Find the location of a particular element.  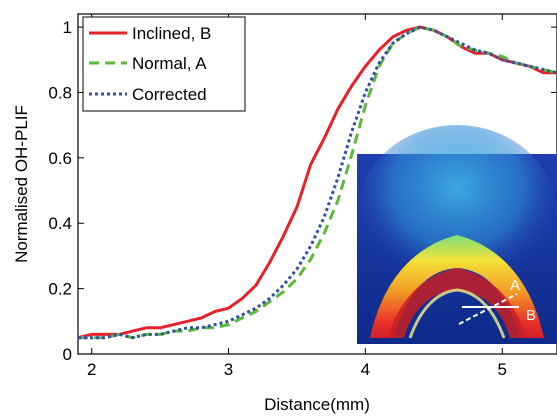

legend-label-normal-a: Normal, A is located at coordinates (169, 63).